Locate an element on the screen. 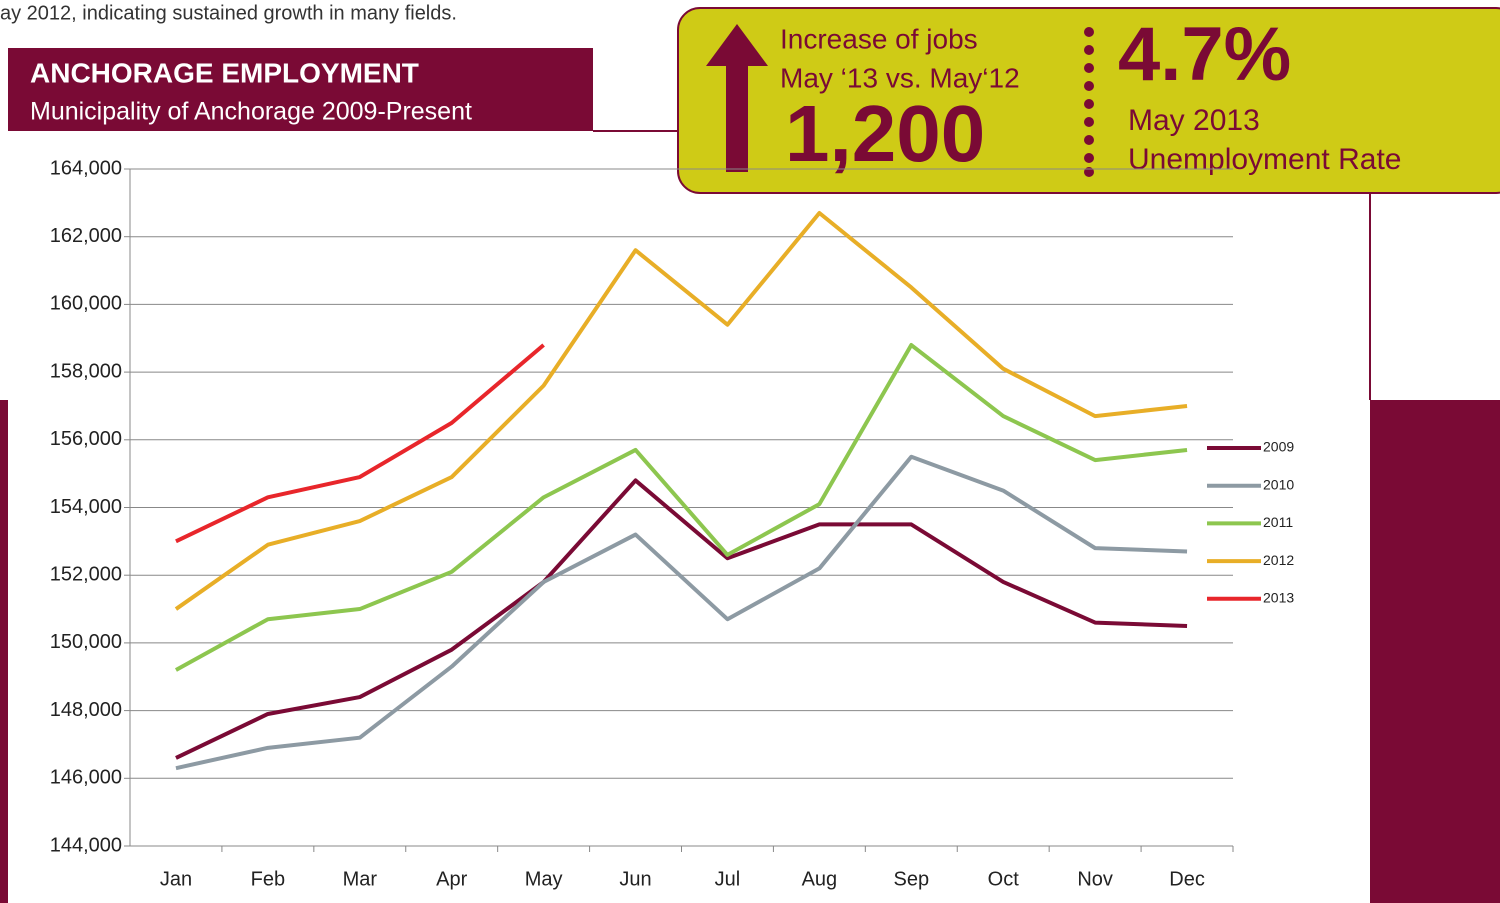 This screenshot has height=903, width=1500. x-tick-label: Mar is located at coordinates (360, 879).